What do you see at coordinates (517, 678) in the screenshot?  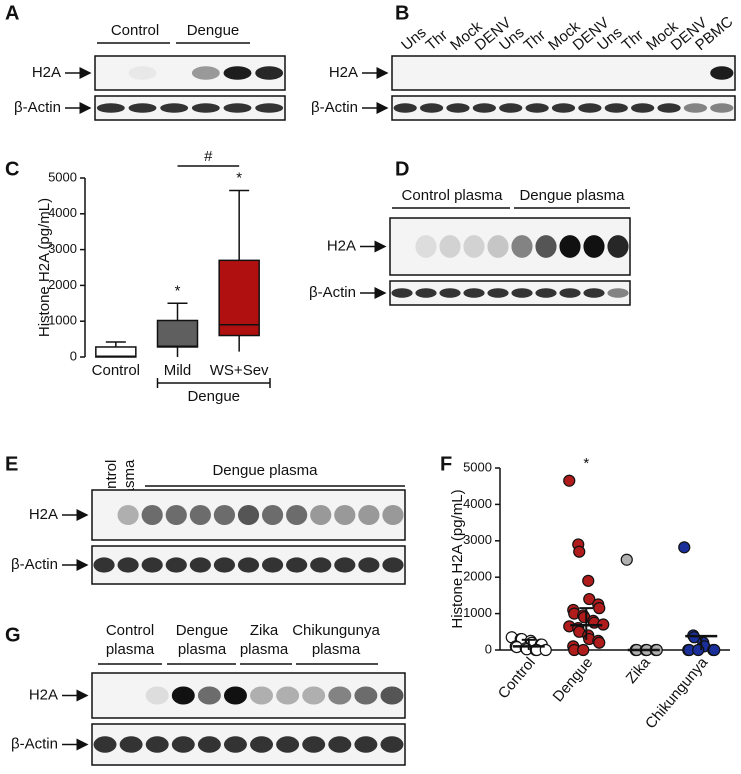 I see `x-tick-label: Control` at bounding box center [517, 678].